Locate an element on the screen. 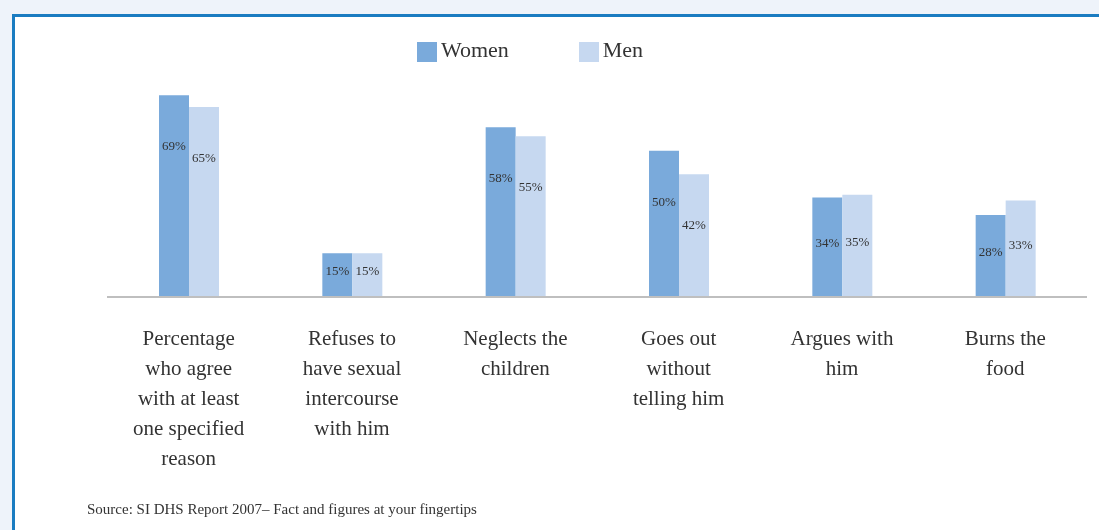 This screenshot has height=530, width=1099. data-label: 33% is located at coordinates (1020, 244).